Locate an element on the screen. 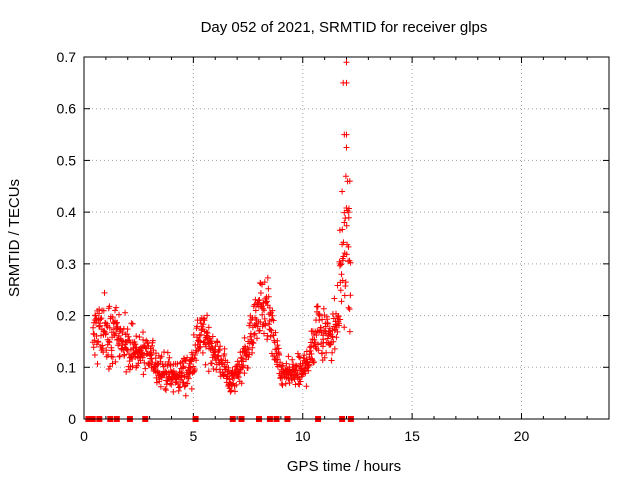 The height and width of the screenshot is (480, 640). x-tick-label: 10 is located at coordinates (303, 436).